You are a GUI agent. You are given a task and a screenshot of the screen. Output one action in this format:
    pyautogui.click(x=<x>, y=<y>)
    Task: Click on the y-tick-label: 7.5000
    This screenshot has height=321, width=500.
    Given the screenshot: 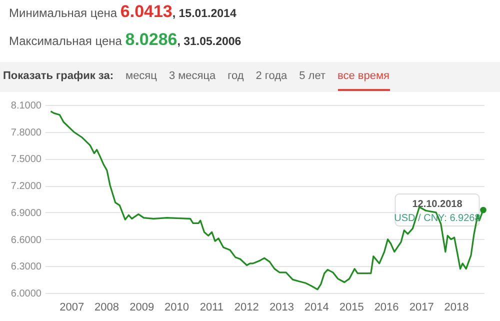 What is the action you would take?
    pyautogui.click(x=26, y=160)
    